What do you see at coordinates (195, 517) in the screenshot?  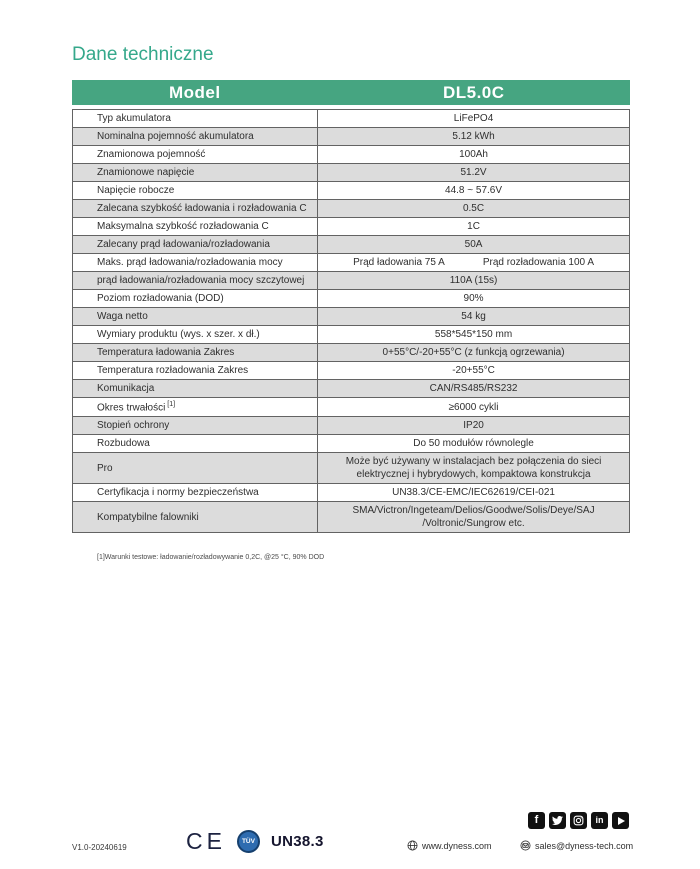 I see `spec-label: Kompatybilne falowniki` at bounding box center [195, 517].